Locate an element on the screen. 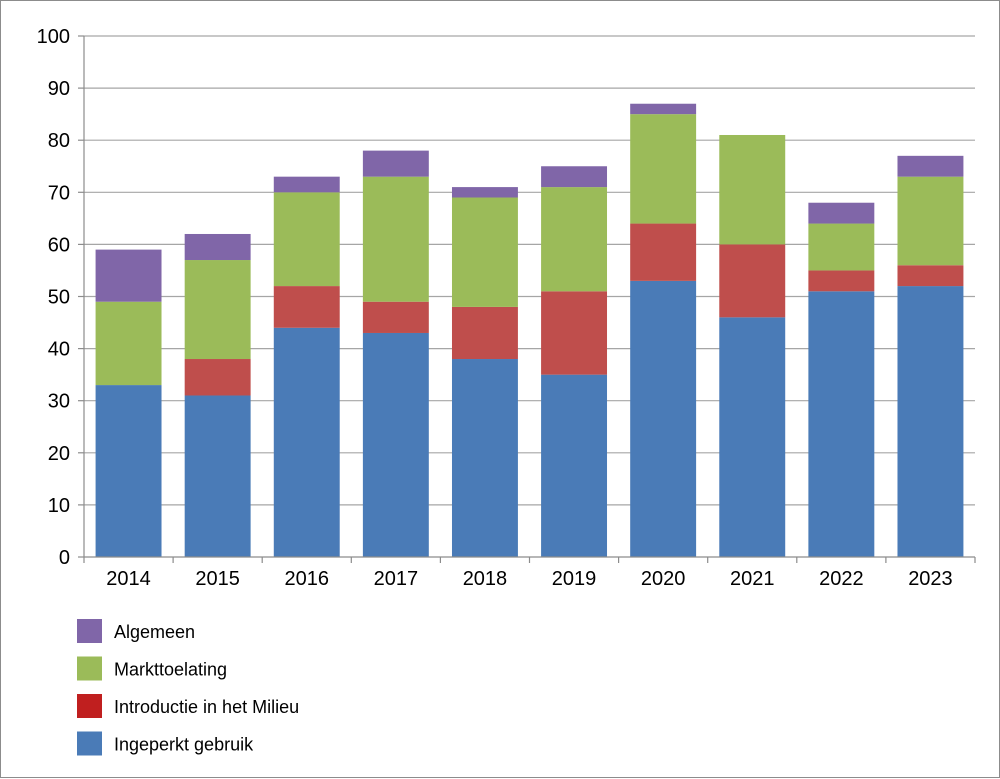 The height and width of the screenshot is (779, 1000). y-tick-label: 80 is located at coordinates (59, 141).